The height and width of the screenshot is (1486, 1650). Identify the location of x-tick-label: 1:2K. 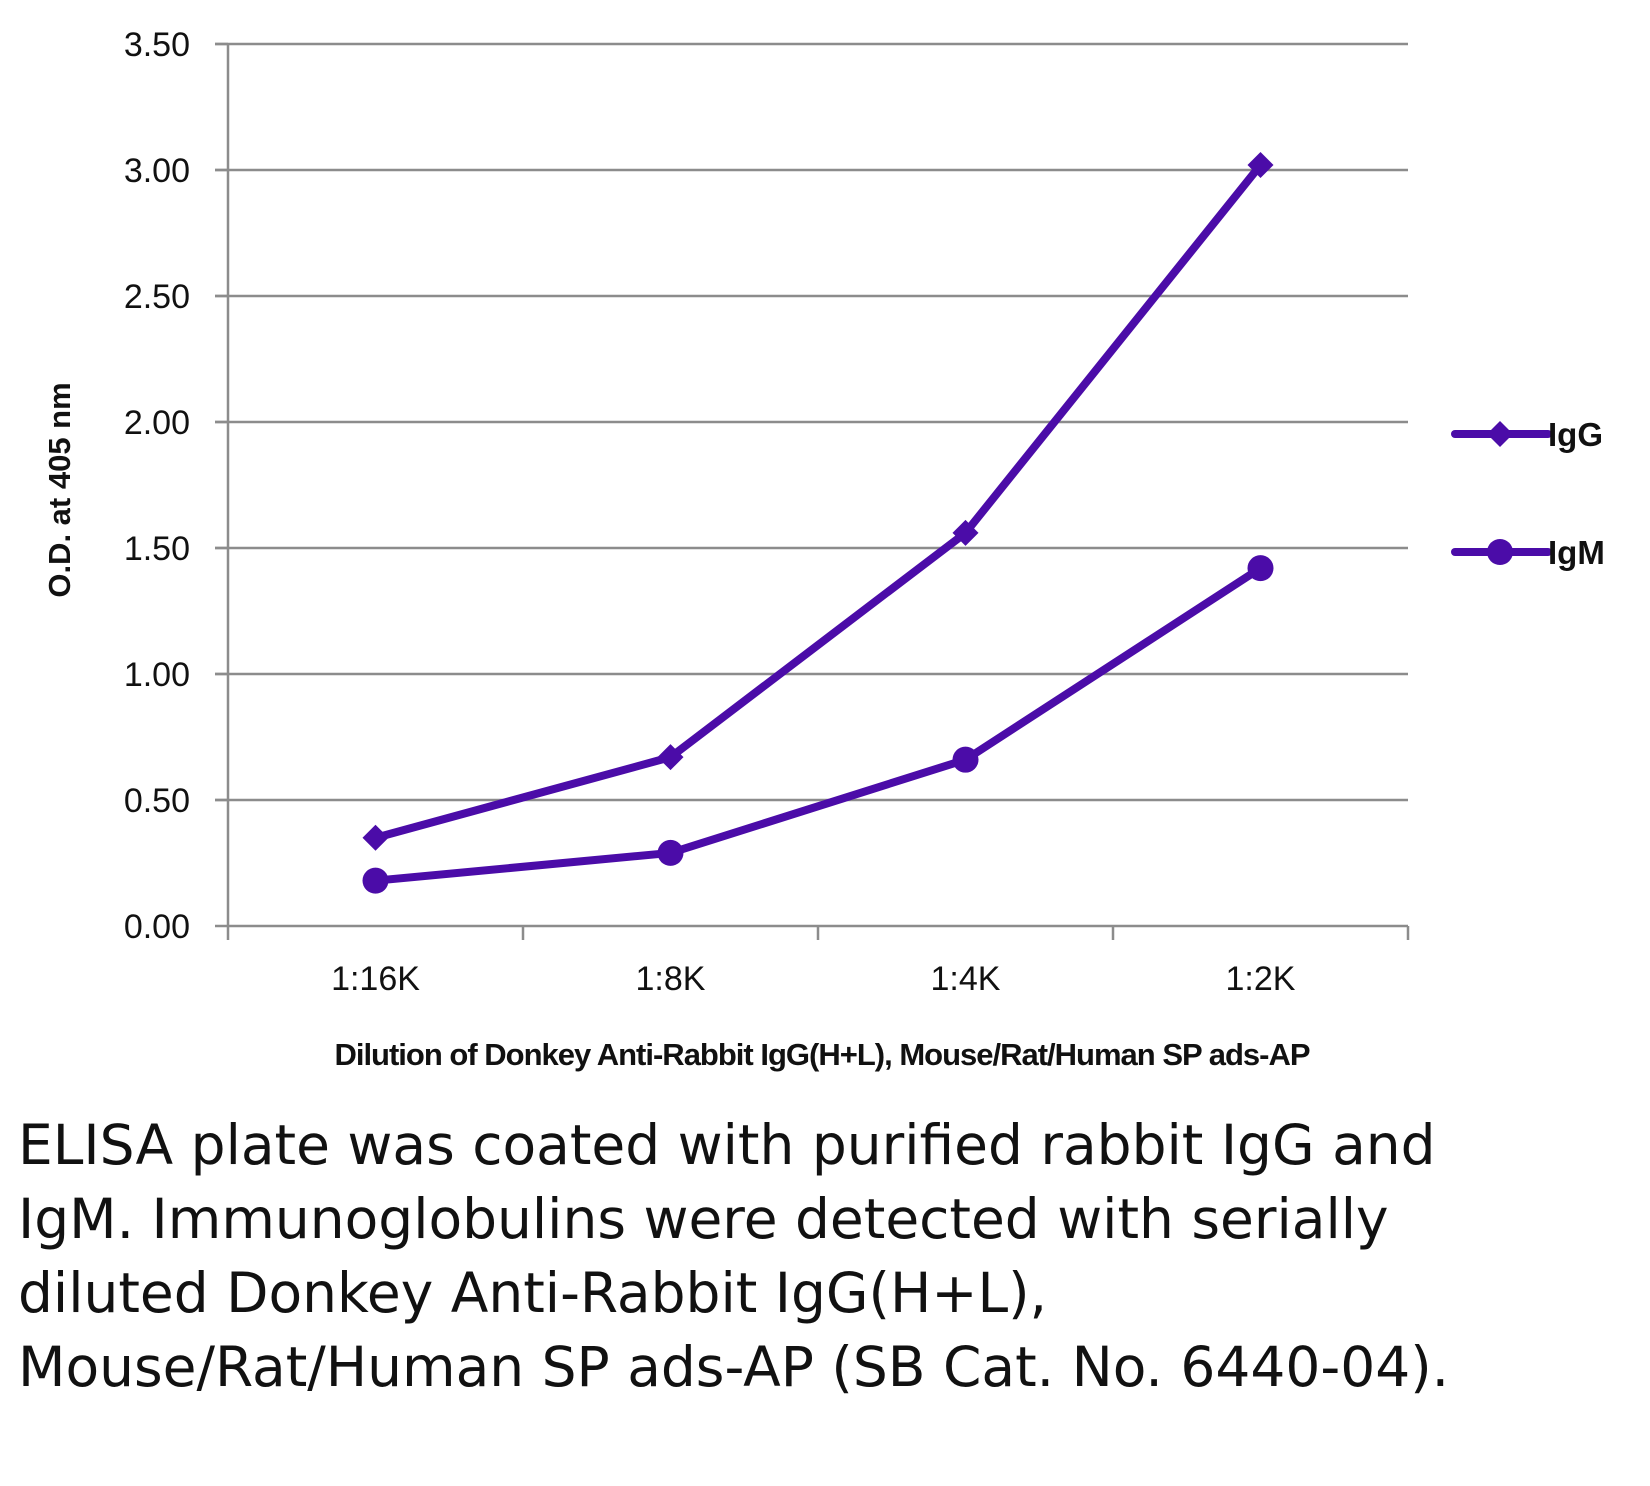
(1261, 979).